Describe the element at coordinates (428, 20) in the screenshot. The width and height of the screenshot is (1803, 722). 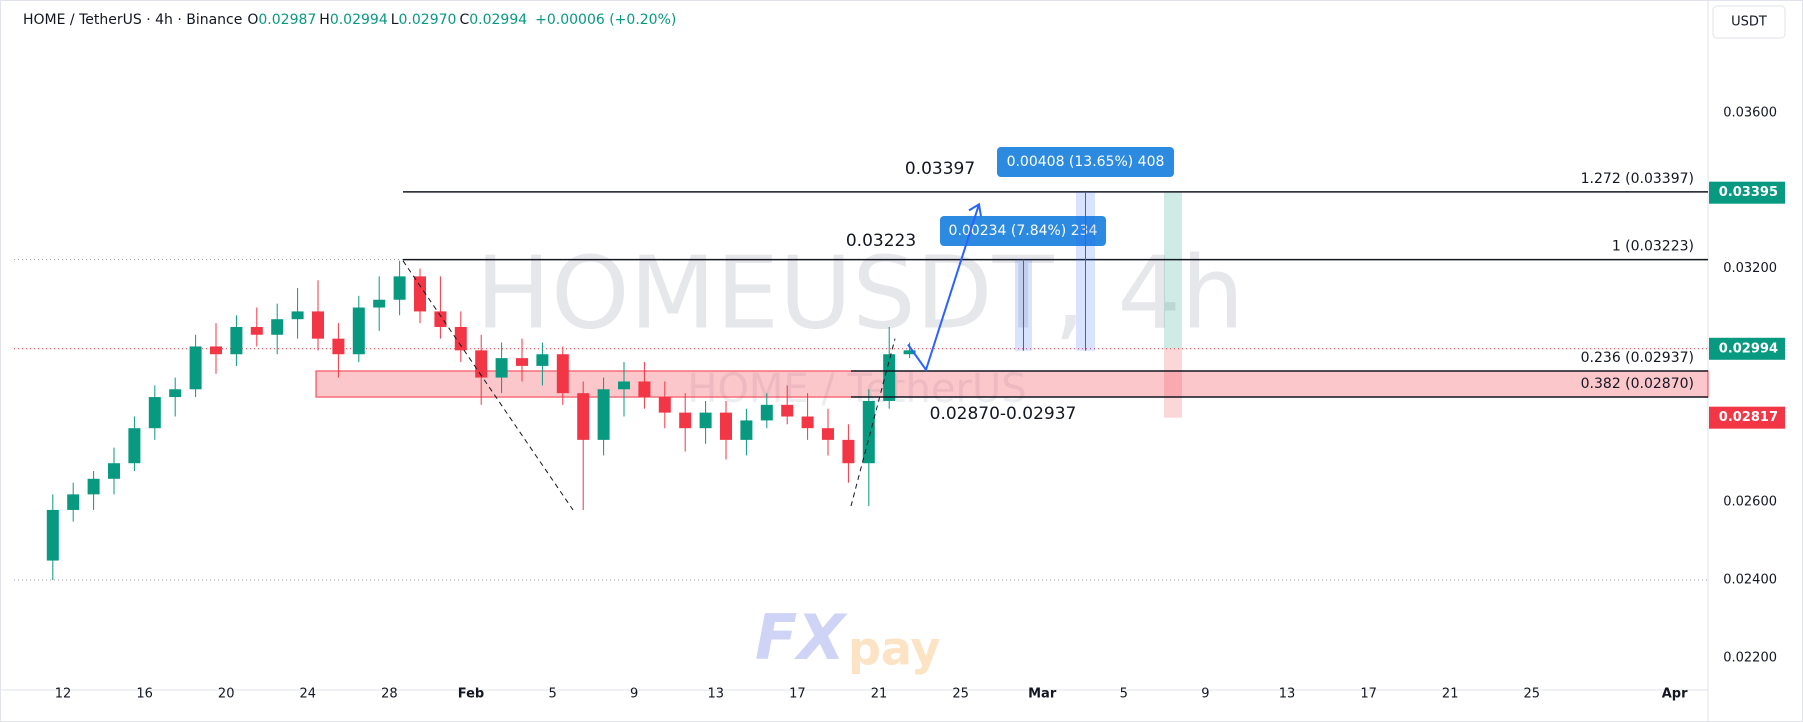
I see `ohlc-value: 0.02970` at that location.